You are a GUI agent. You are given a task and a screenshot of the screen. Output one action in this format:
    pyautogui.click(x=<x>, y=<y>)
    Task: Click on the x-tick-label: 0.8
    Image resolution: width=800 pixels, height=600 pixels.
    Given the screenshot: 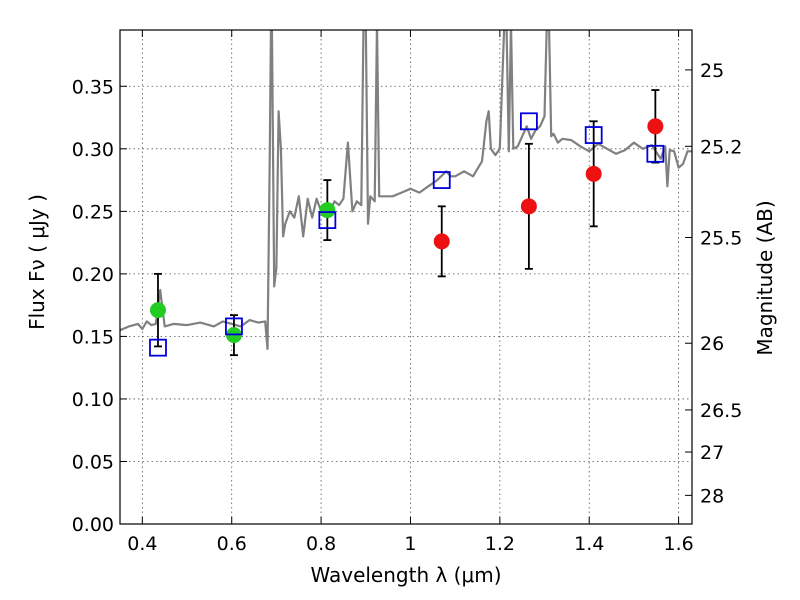 What is the action you would take?
    pyautogui.click(x=321, y=544)
    